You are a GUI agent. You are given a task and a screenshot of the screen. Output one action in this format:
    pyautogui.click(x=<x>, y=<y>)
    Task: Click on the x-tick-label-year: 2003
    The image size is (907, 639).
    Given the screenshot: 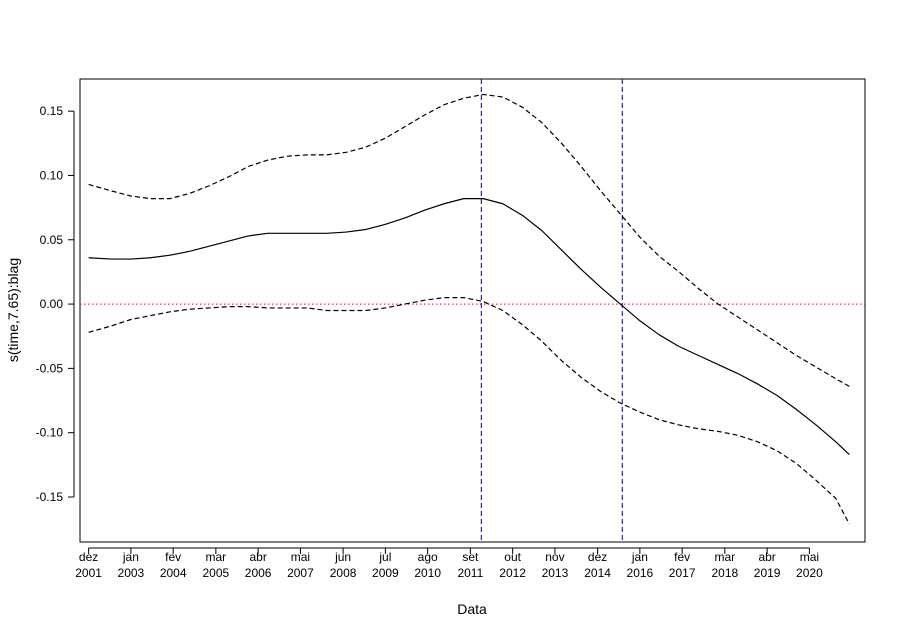 What is the action you would take?
    pyautogui.click(x=131, y=573)
    